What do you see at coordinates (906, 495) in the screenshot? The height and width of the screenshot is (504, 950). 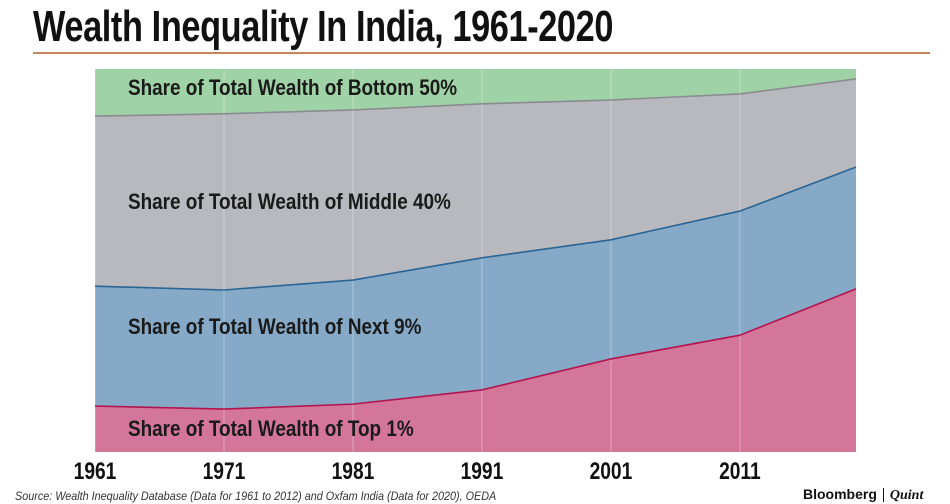 I see `brand-right: Quint` at bounding box center [906, 495].